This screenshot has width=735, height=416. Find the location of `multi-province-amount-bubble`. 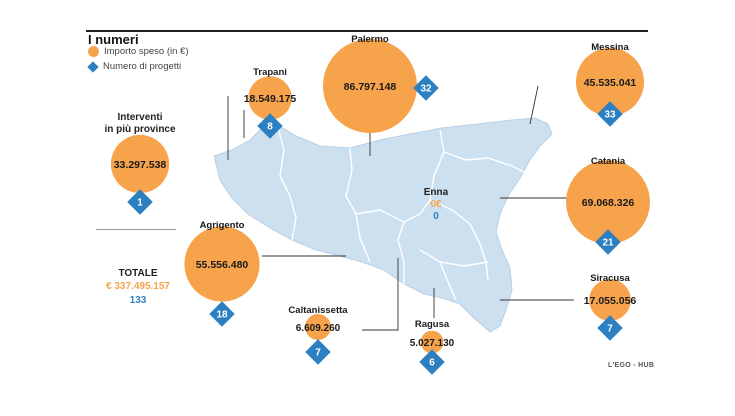

multi-province-amount-bubble is located at coordinates (140, 164).